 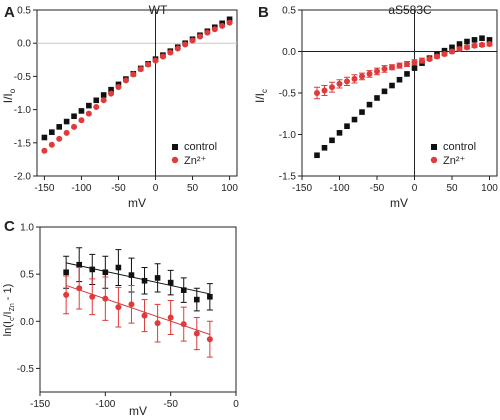 What do you see at coordinates (12, 90) in the screenshot?
I see `y-axis-label-a-sub: o` at bounding box center [12, 90].